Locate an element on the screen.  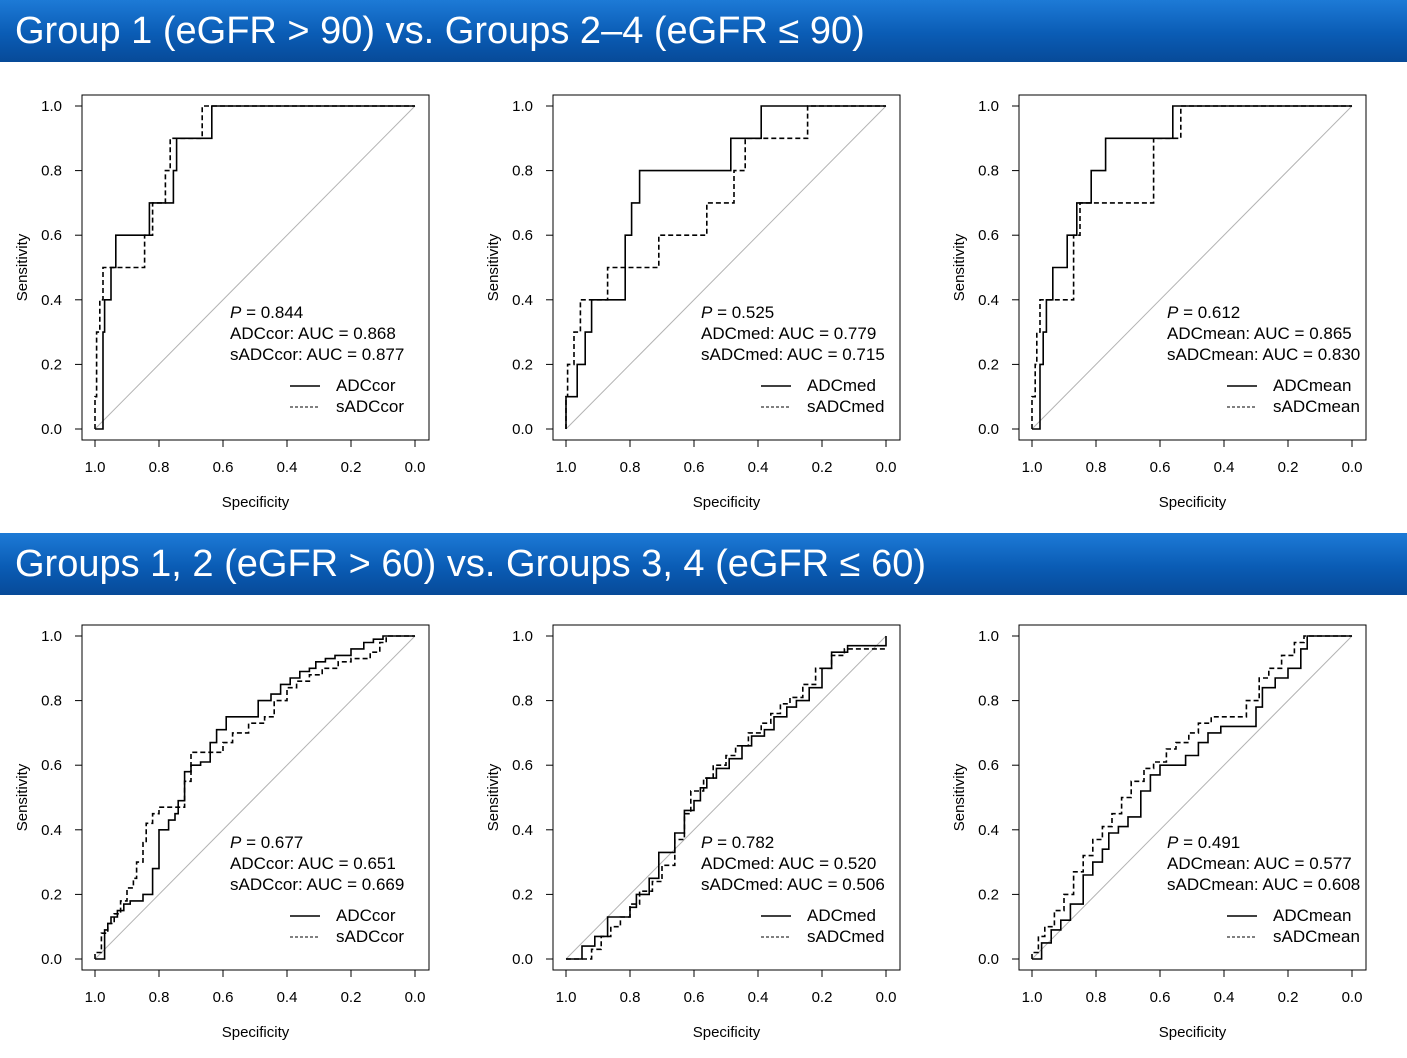
legend-label-adccor: ADCcor is located at coordinates (366, 385).